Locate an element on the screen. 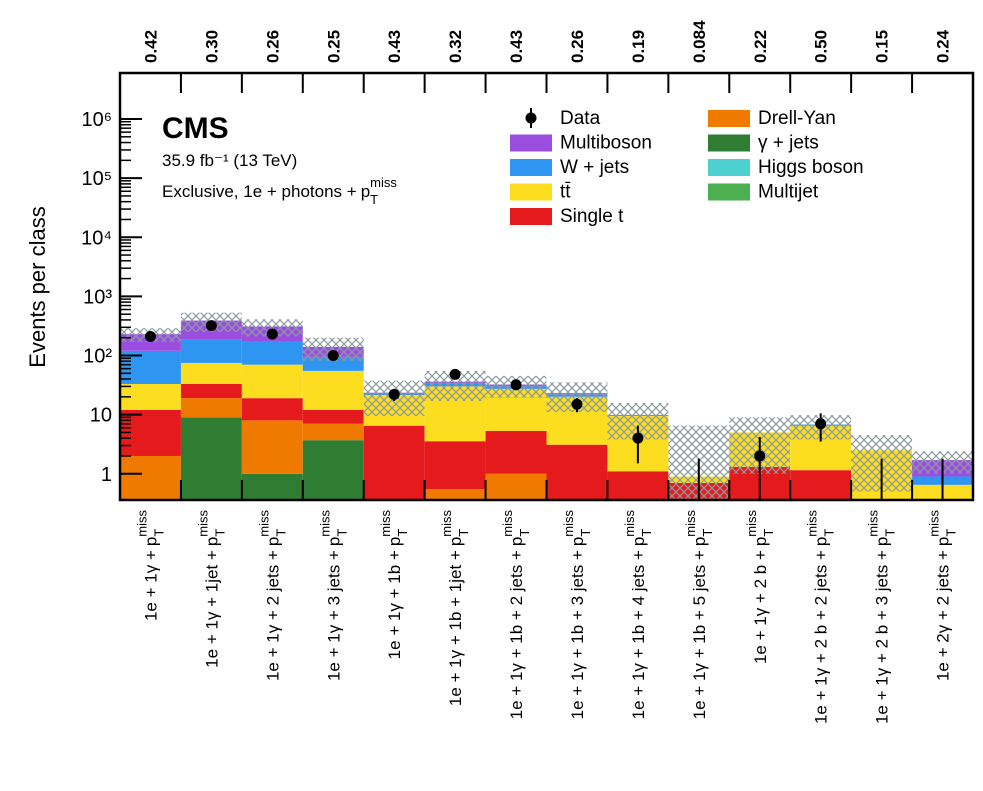 This screenshot has height=791, width=983. category-text: 1e + 1γ + 2 b + 3 jets + is located at coordinates (882, 637).